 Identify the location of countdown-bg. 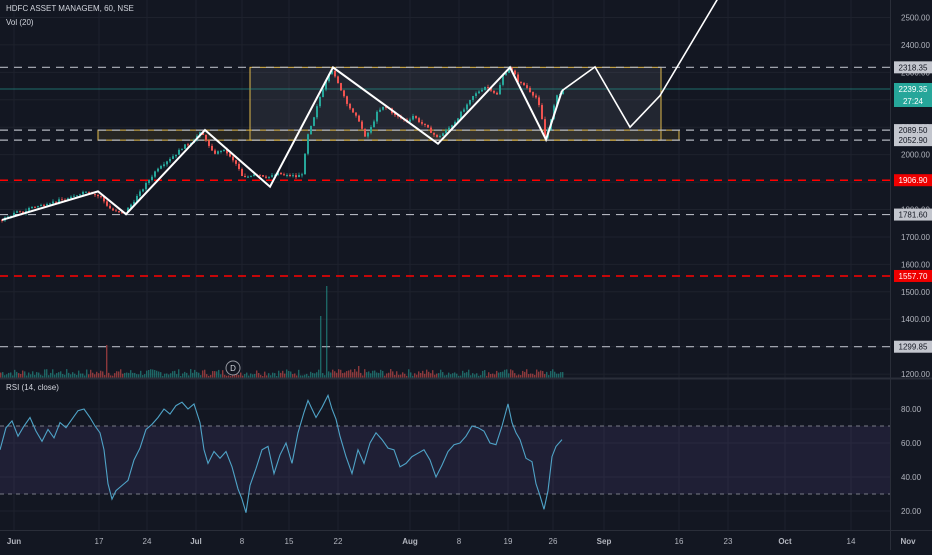
(913, 101).